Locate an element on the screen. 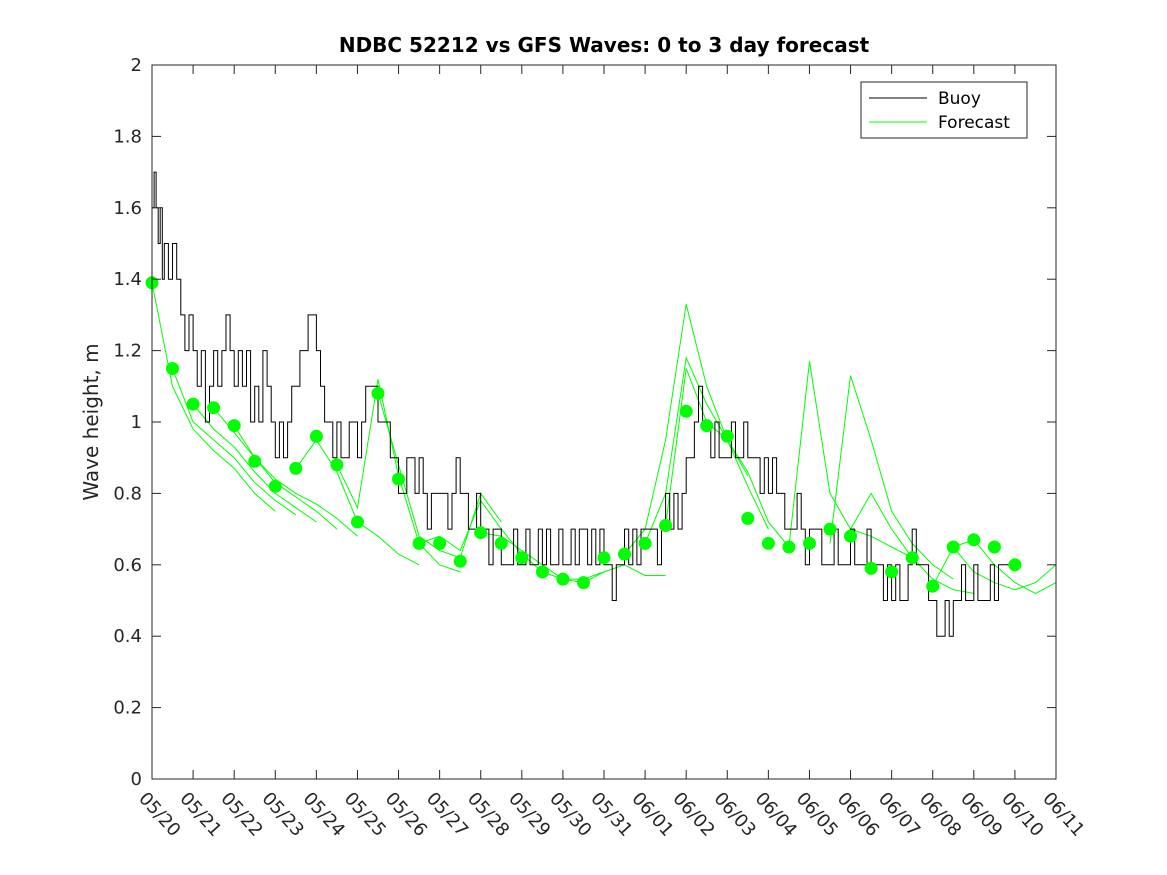 The height and width of the screenshot is (875, 1167). y-tick-label: 0 is located at coordinates (136, 779).